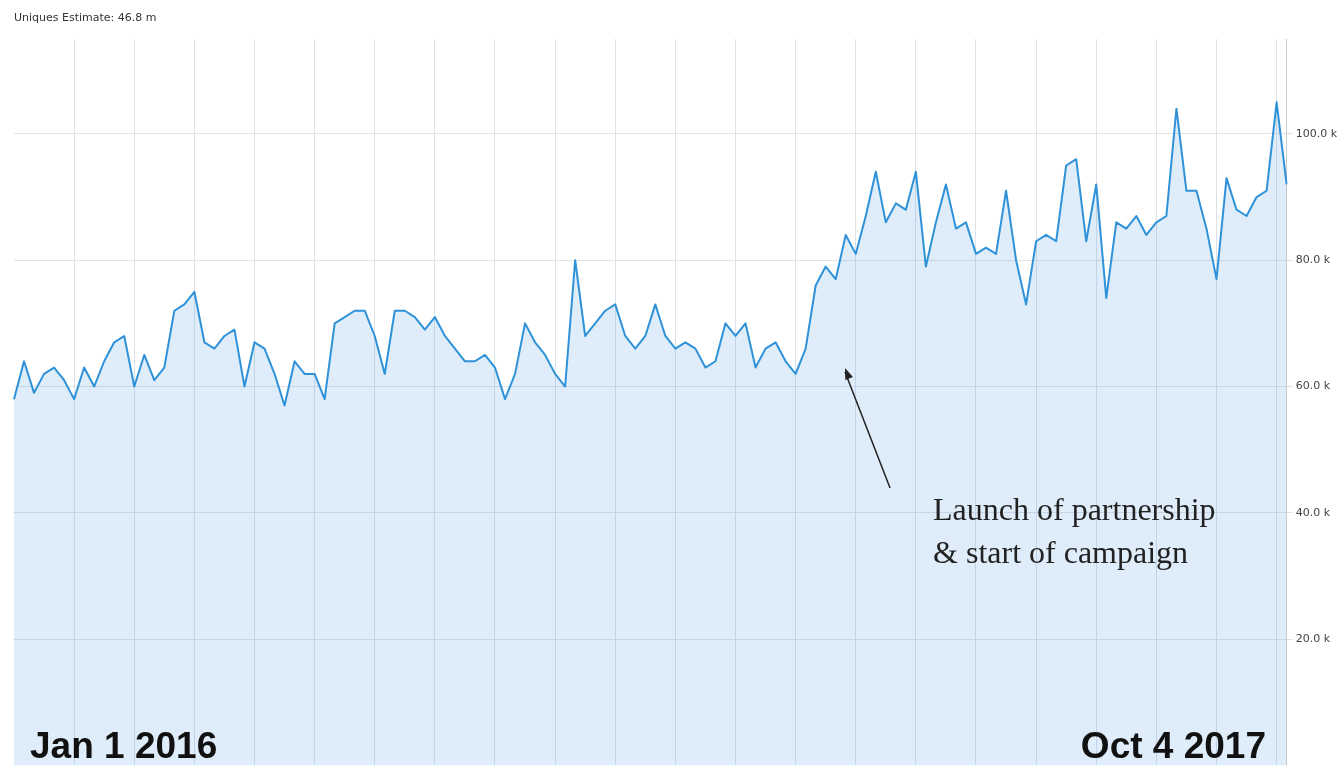 The height and width of the screenshot is (775, 1344). I want to click on annotation: Oct 4 2017, so click(1173, 746).